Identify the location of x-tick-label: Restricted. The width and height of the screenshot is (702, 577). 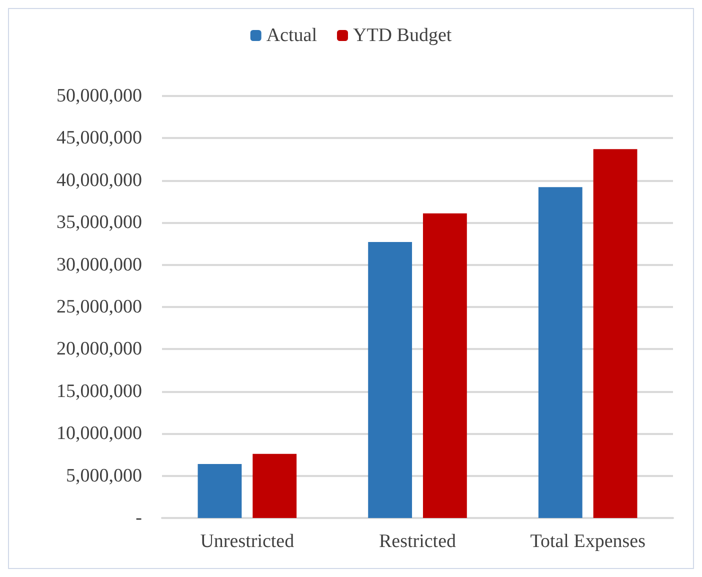
(417, 541).